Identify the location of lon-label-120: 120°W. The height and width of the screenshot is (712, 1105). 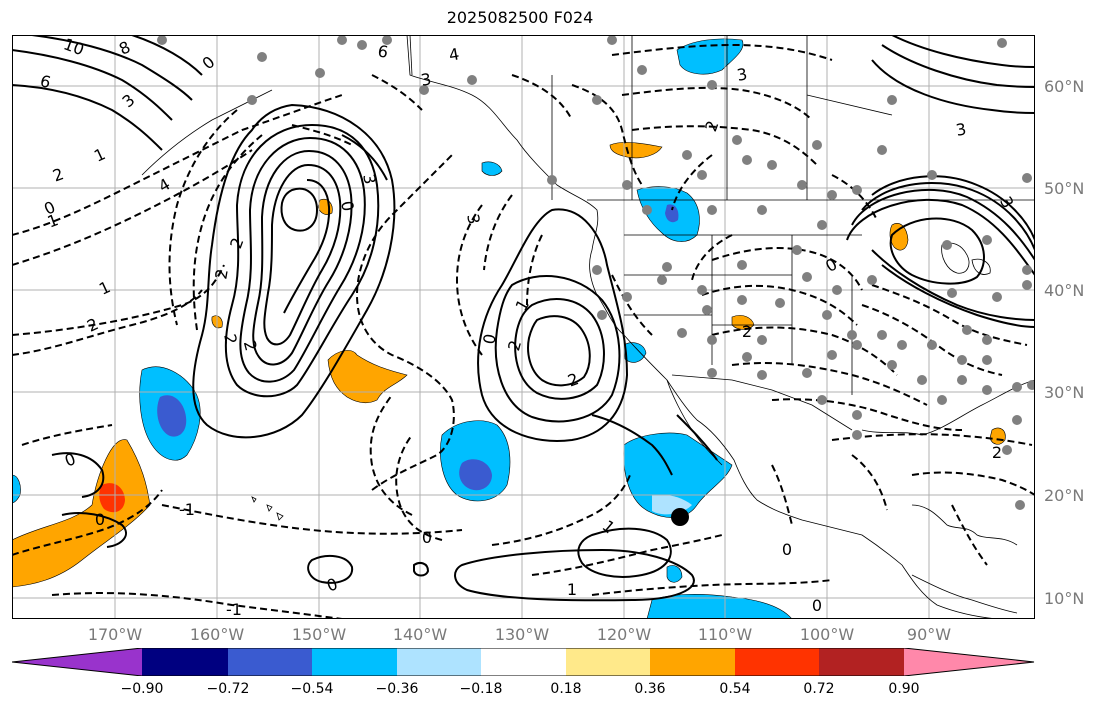
(624, 634).